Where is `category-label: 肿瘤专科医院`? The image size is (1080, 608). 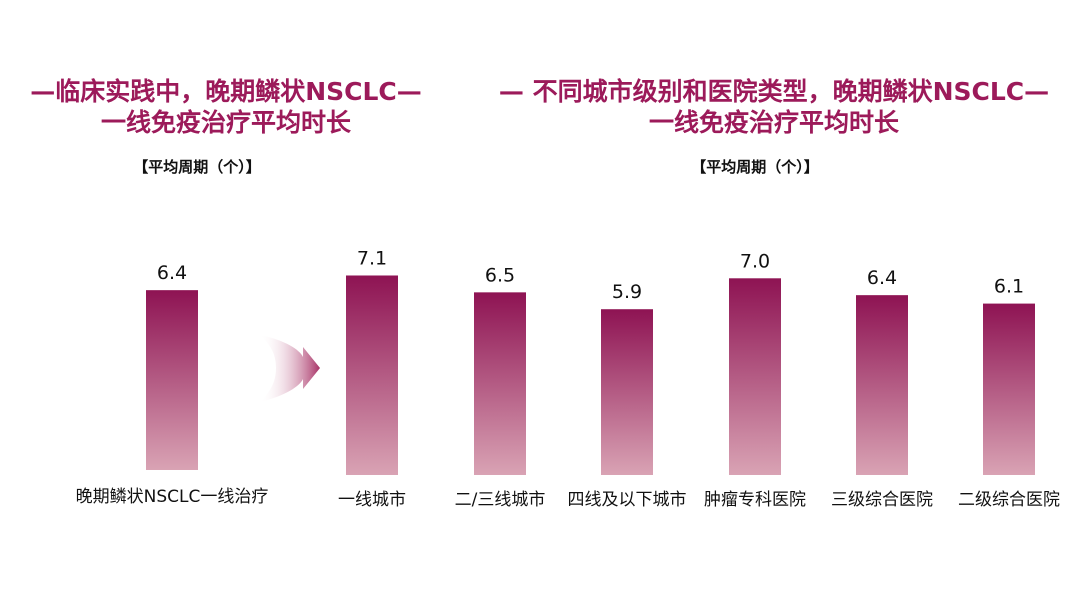 category-label: 肿瘤专科医院 is located at coordinates (755, 500).